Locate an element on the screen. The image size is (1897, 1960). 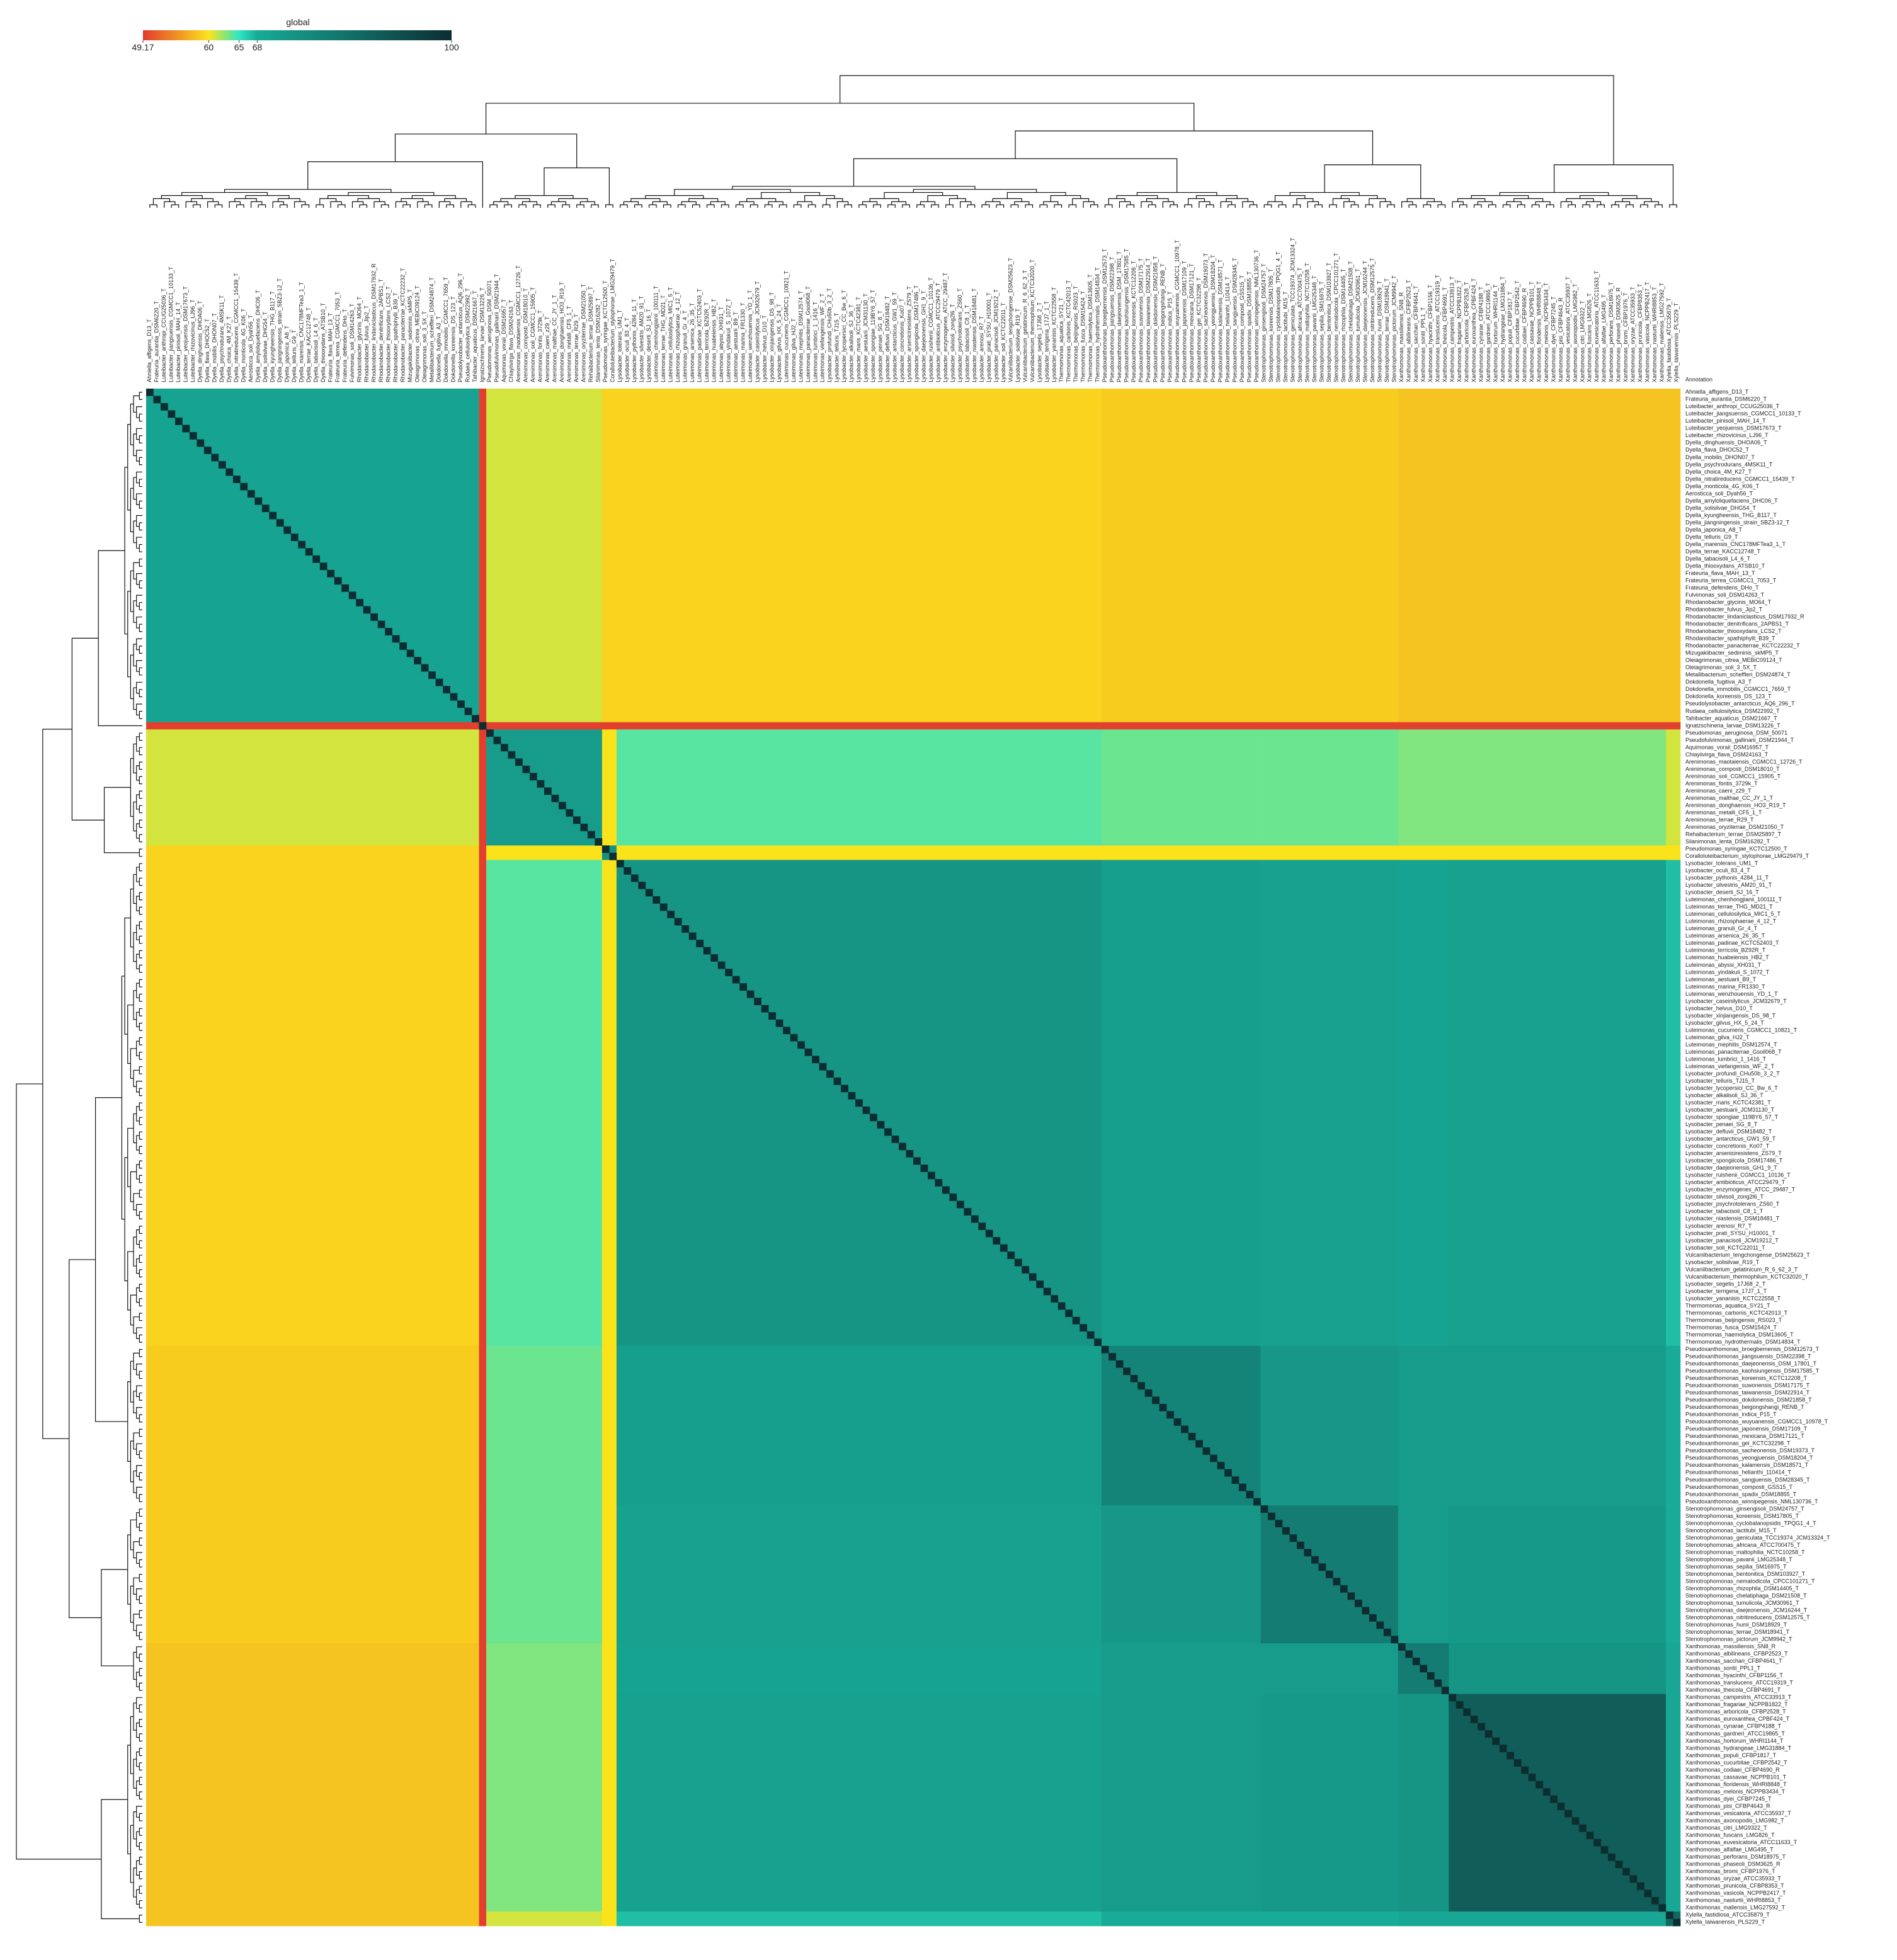
column-label: Lysobacter_aestuarii_JCM31130_T is located at coordinates (866, 337).